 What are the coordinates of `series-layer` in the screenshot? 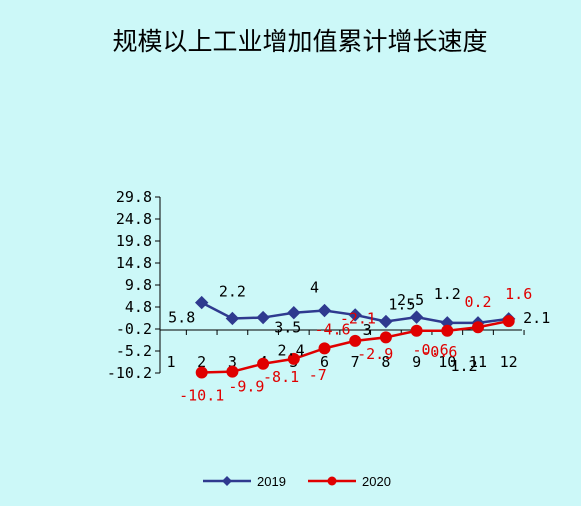 It's located at (355, 337).